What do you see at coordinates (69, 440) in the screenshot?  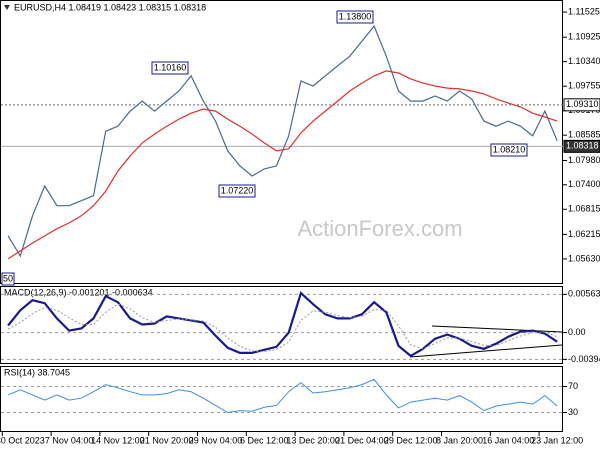 I see `x-tick-label: 7 Nov 04:00` at bounding box center [69, 440].